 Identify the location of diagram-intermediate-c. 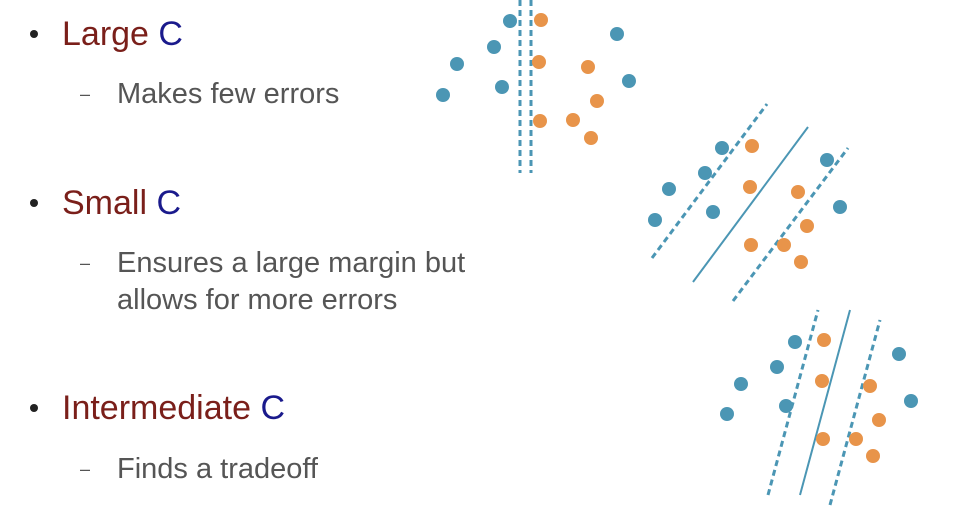
(819, 407).